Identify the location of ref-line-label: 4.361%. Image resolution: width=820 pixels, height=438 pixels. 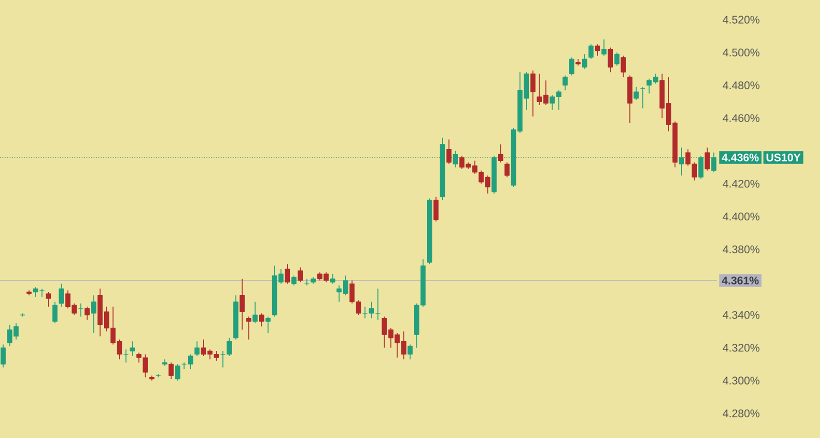
(740, 280).